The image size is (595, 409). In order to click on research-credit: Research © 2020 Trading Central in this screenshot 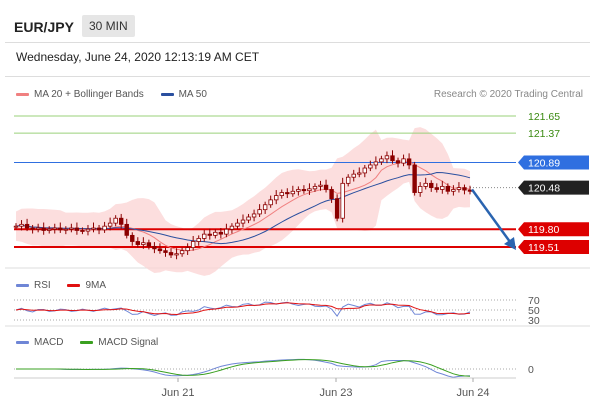, I will do `click(508, 94)`.